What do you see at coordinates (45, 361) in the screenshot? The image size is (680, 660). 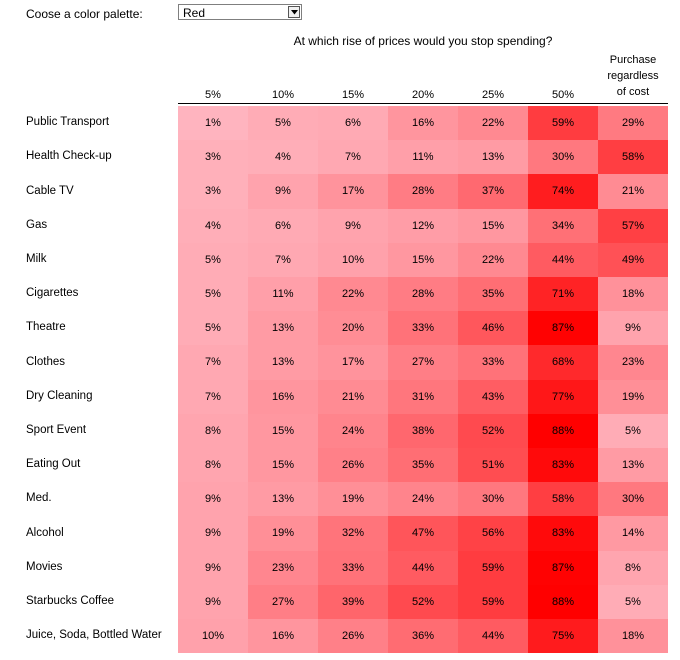 I see `row-label: Clothes` at bounding box center [45, 361].